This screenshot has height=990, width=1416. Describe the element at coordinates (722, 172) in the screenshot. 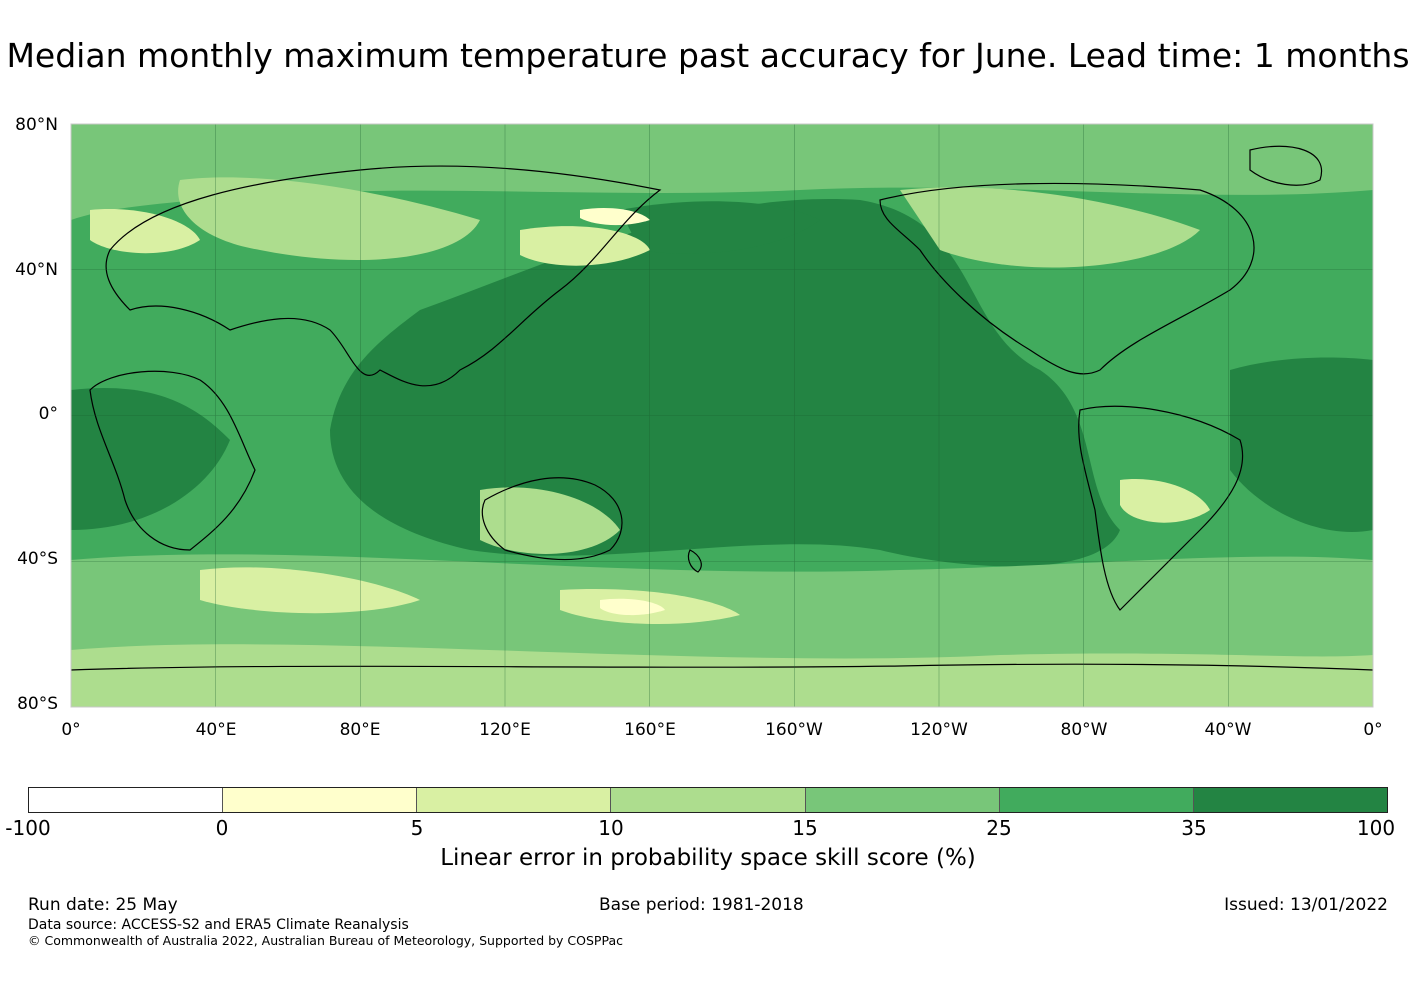

I see `skill-region-mid` at that location.